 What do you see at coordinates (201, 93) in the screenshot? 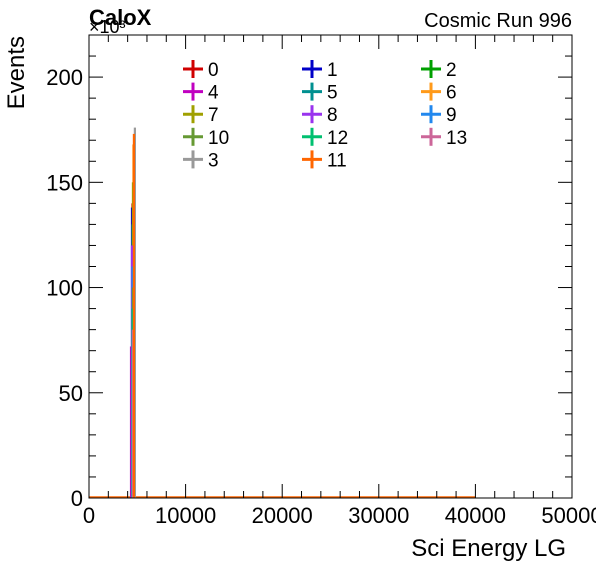
I see `legend-entry-4: 4` at bounding box center [201, 93].